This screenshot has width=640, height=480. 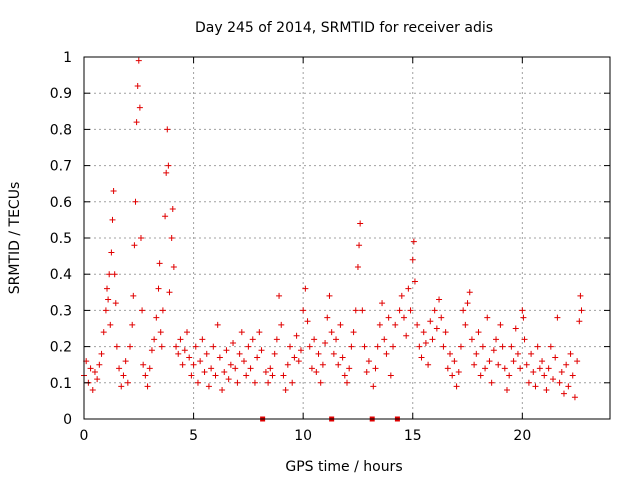 I want to click on y-tick-label: 0, so click(x=67, y=420).